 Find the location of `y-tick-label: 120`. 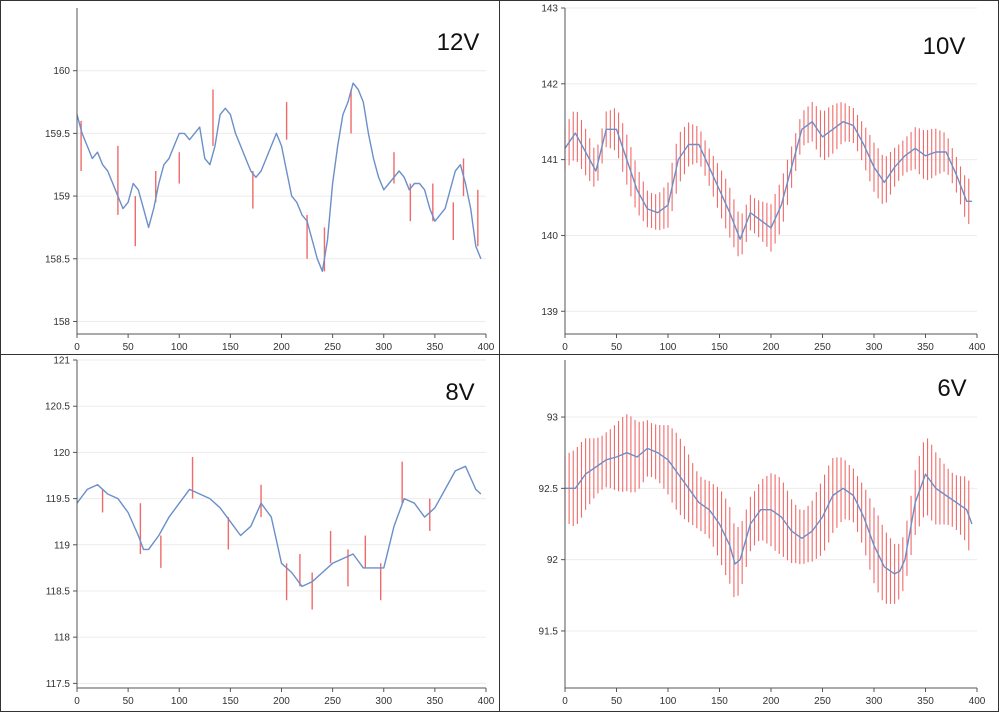

y-tick-label: 120 is located at coordinates (61, 453).